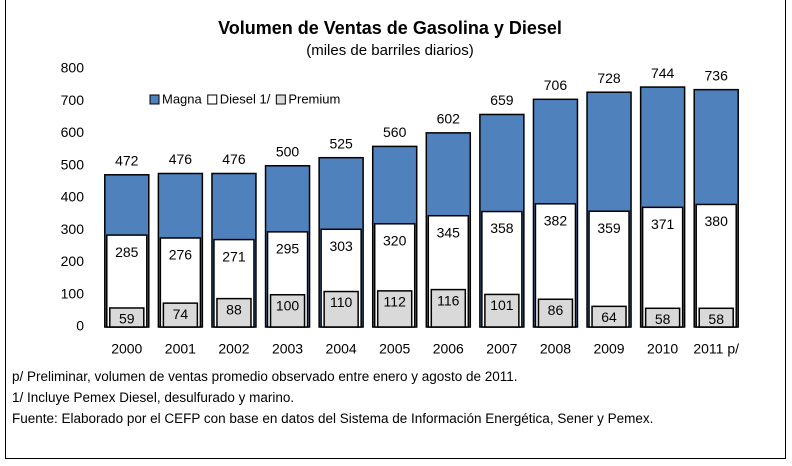 The height and width of the screenshot is (466, 792). What do you see at coordinates (608, 349) in the screenshot?
I see `x-tick-label: 2009` at bounding box center [608, 349].